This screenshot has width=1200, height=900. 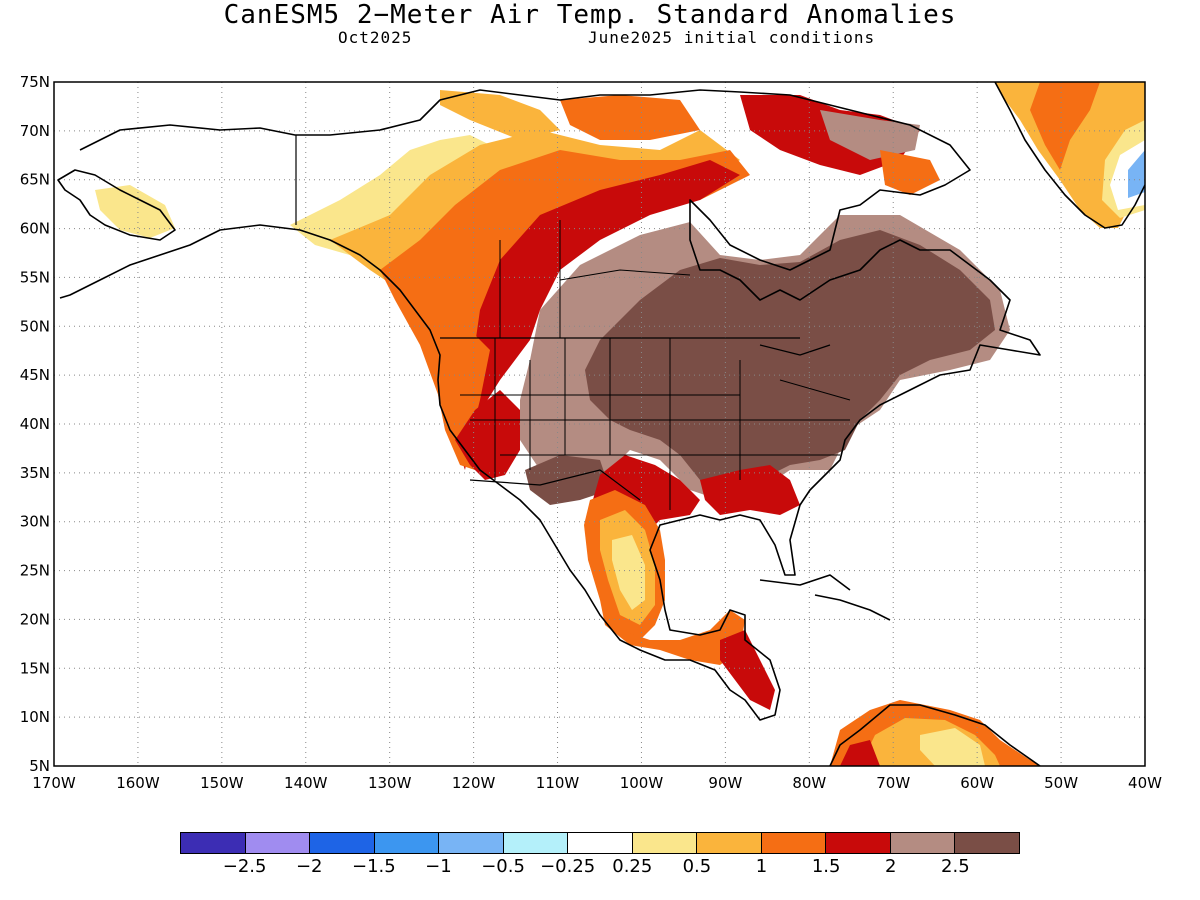 What do you see at coordinates (568, 866) in the screenshot?
I see `colorbar-label: −0.25` at bounding box center [568, 866].